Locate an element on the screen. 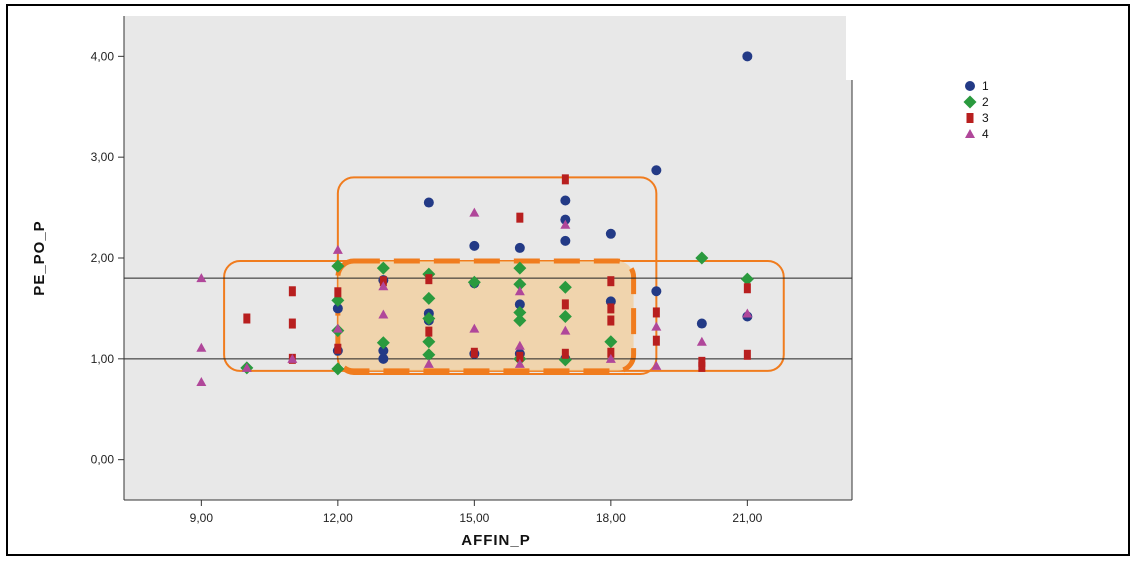 This screenshot has width=1136, height=565. x-tick-label: 15,00 is located at coordinates (474, 518).